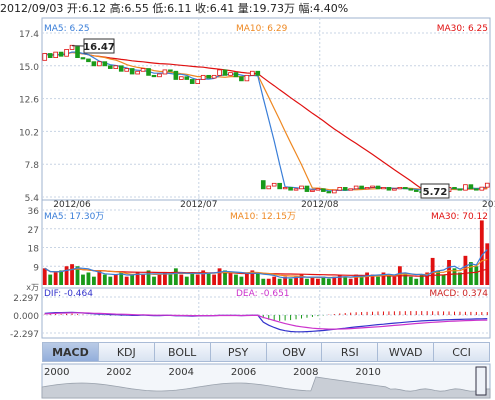 This screenshot has height=400, width=495. Describe the element at coordinates (33, 231) in the screenshot. I see `volume-tick-label: 27` at that location.